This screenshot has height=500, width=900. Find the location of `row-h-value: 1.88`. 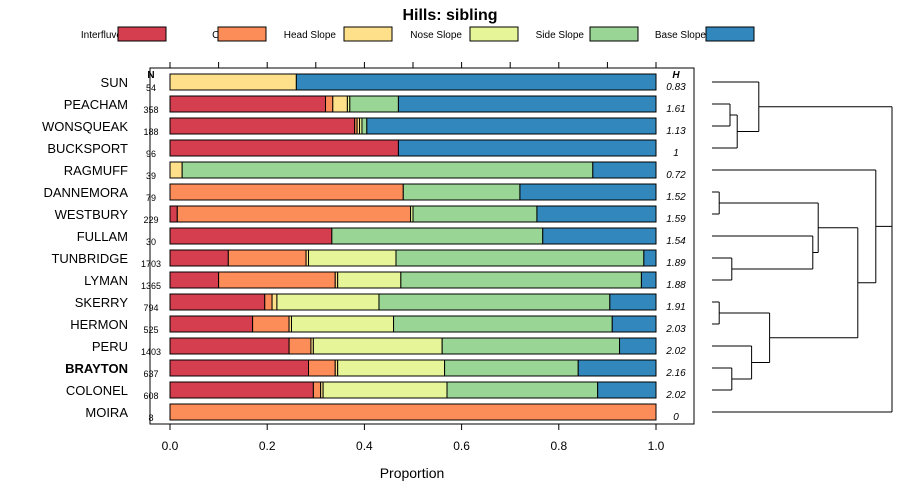

row-h-value: 1.88 is located at coordinates (676, 285).